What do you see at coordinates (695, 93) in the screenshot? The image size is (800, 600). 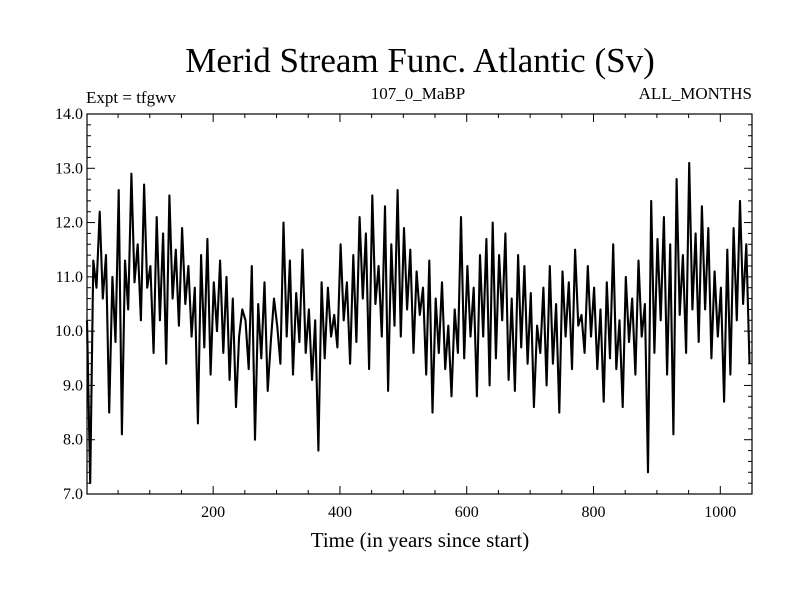 I see `subtitle-months: ALL_MONTHS` at bounding box center [695, 93].